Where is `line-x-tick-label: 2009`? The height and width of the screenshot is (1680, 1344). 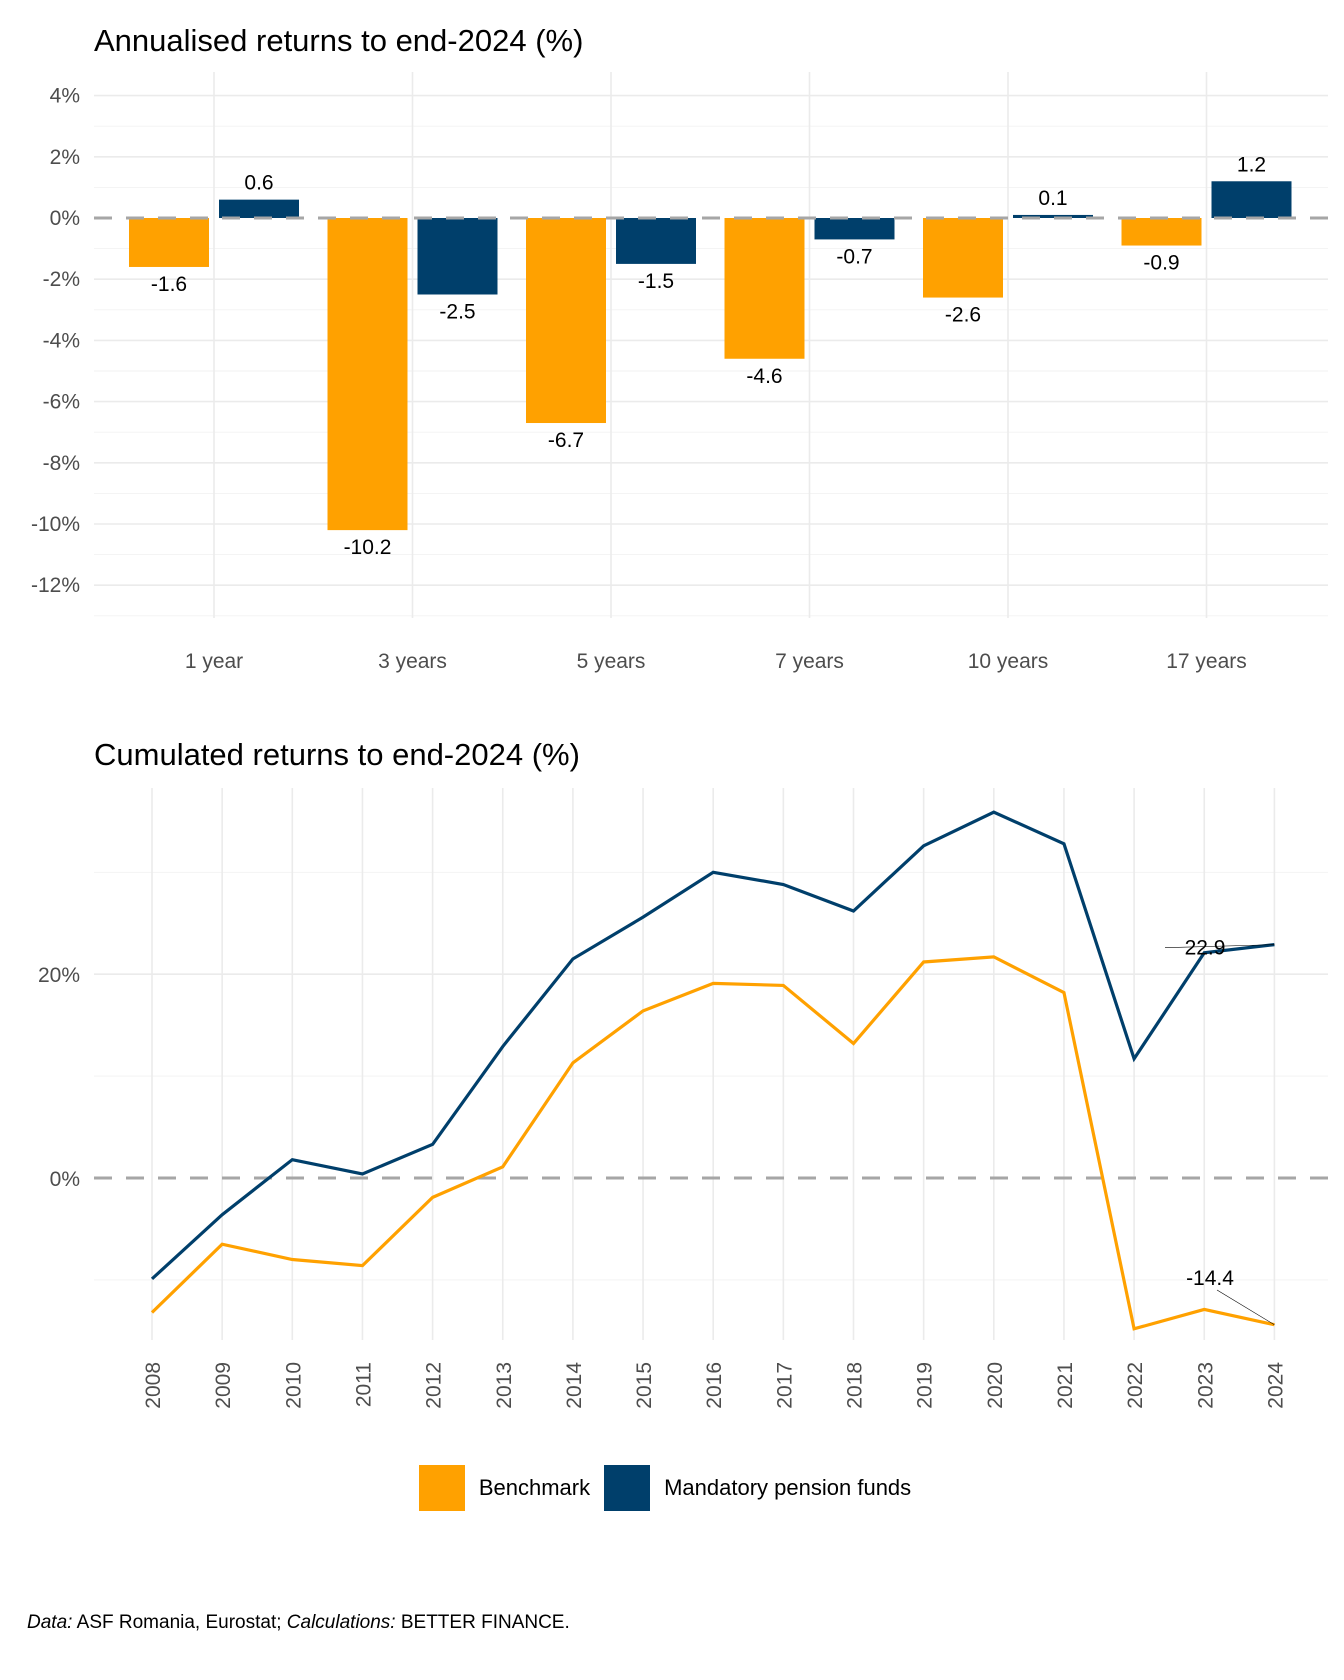
line-x-tick-label: 2009 is located at coordinates (223, 1385).